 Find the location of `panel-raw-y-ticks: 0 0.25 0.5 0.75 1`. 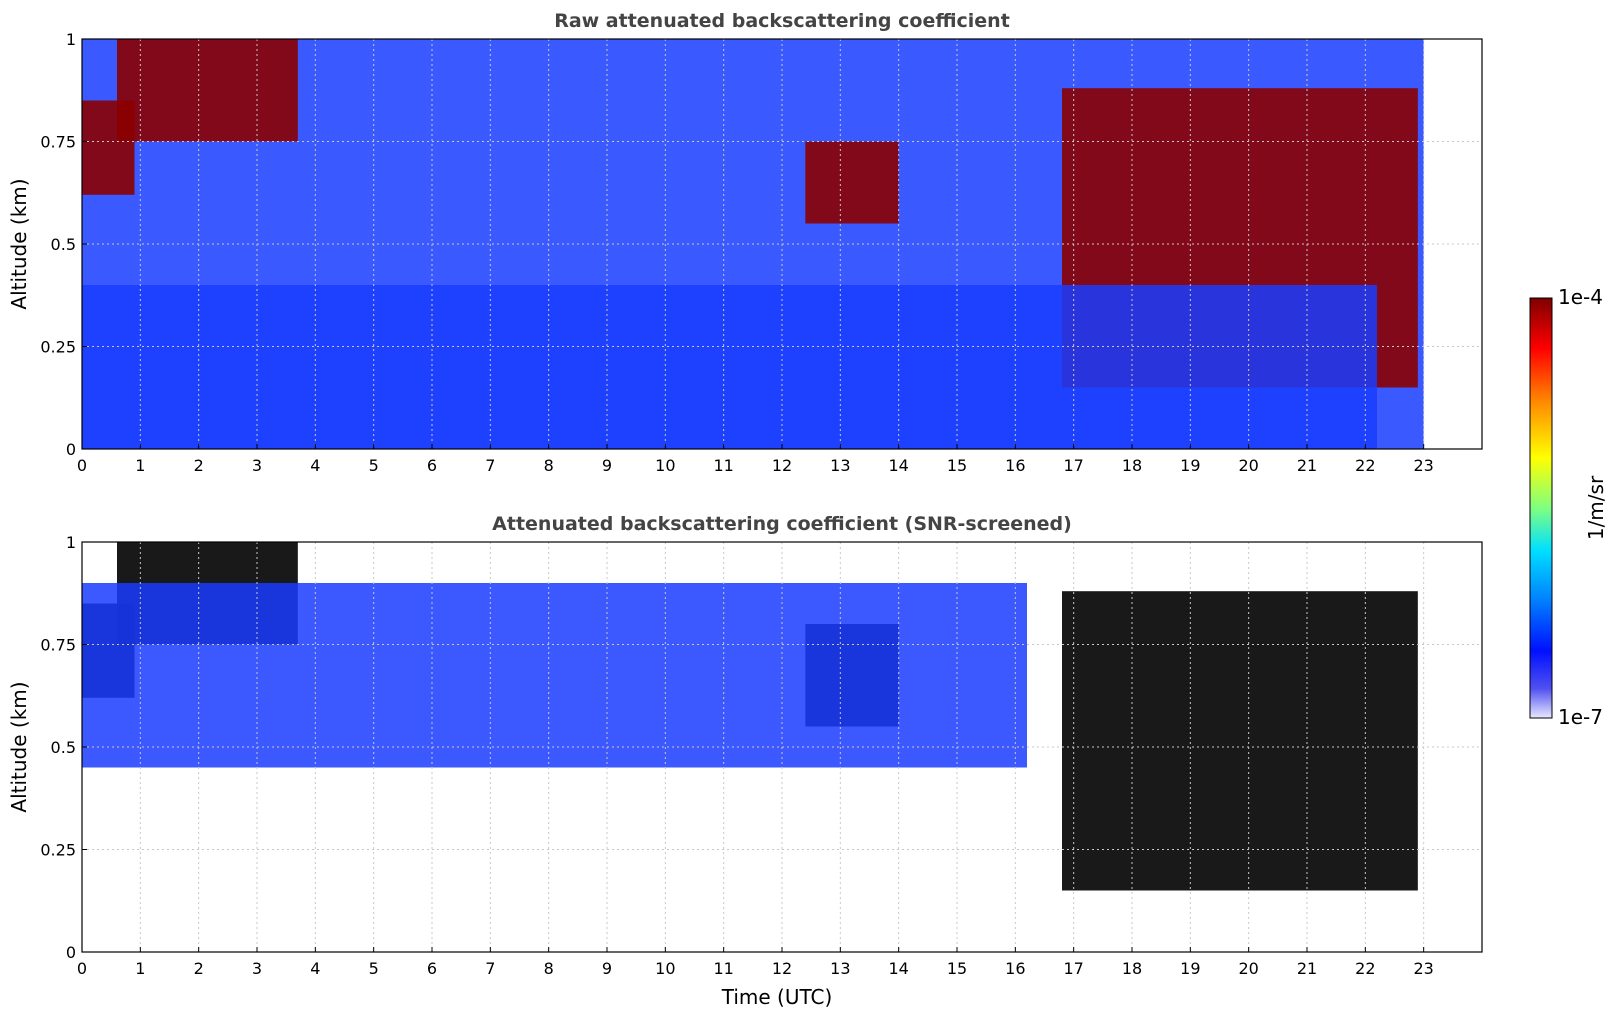

panel-raw-y-ticks: 0 0.25 0.5 0.75 1 is located at coordinates (63, 244).